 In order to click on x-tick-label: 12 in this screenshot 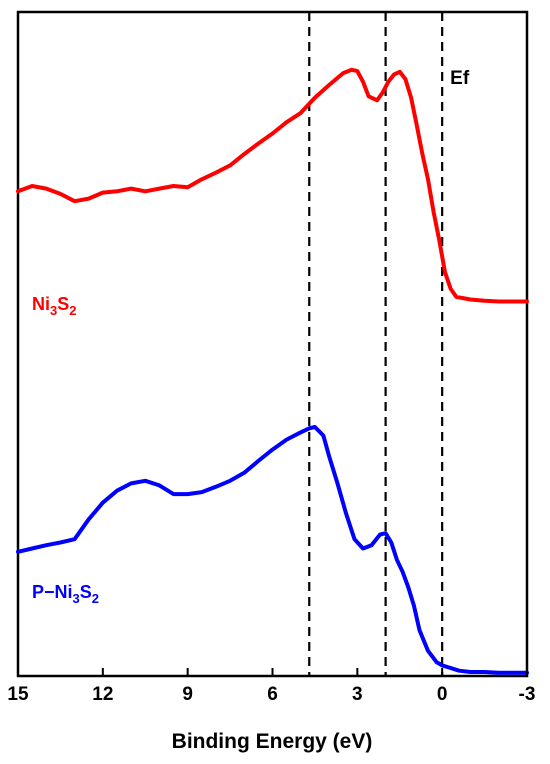, I will do `click(102, 694)`.